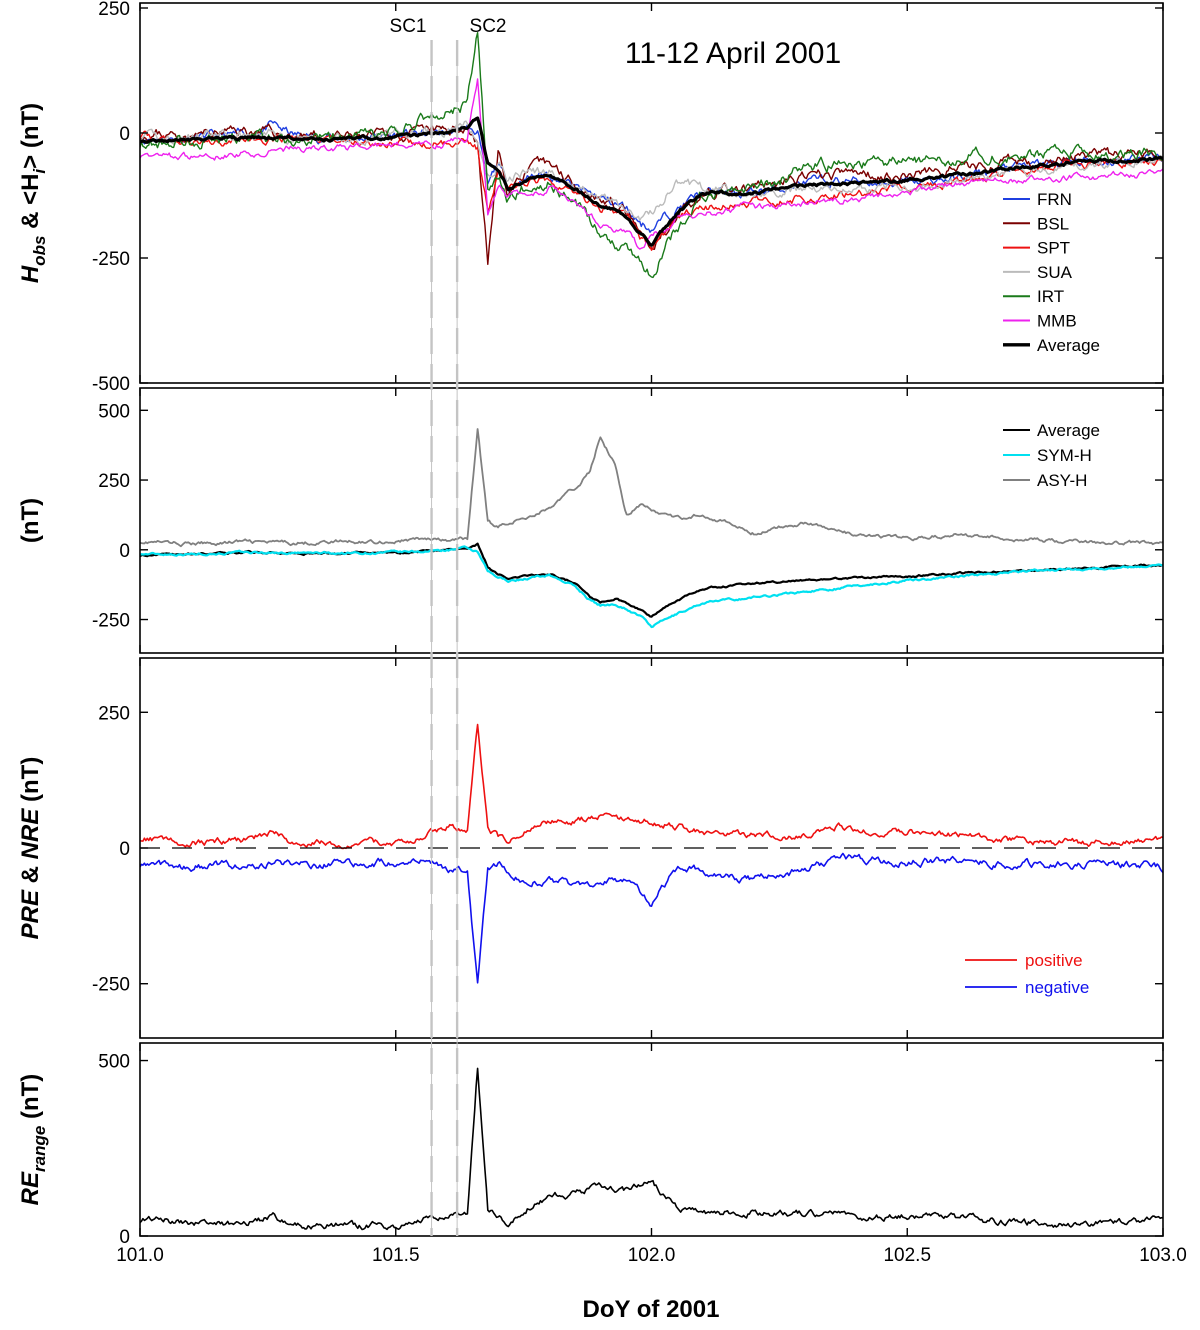  I want to click on x-tick-label: 101.0, so click(140, 1255).